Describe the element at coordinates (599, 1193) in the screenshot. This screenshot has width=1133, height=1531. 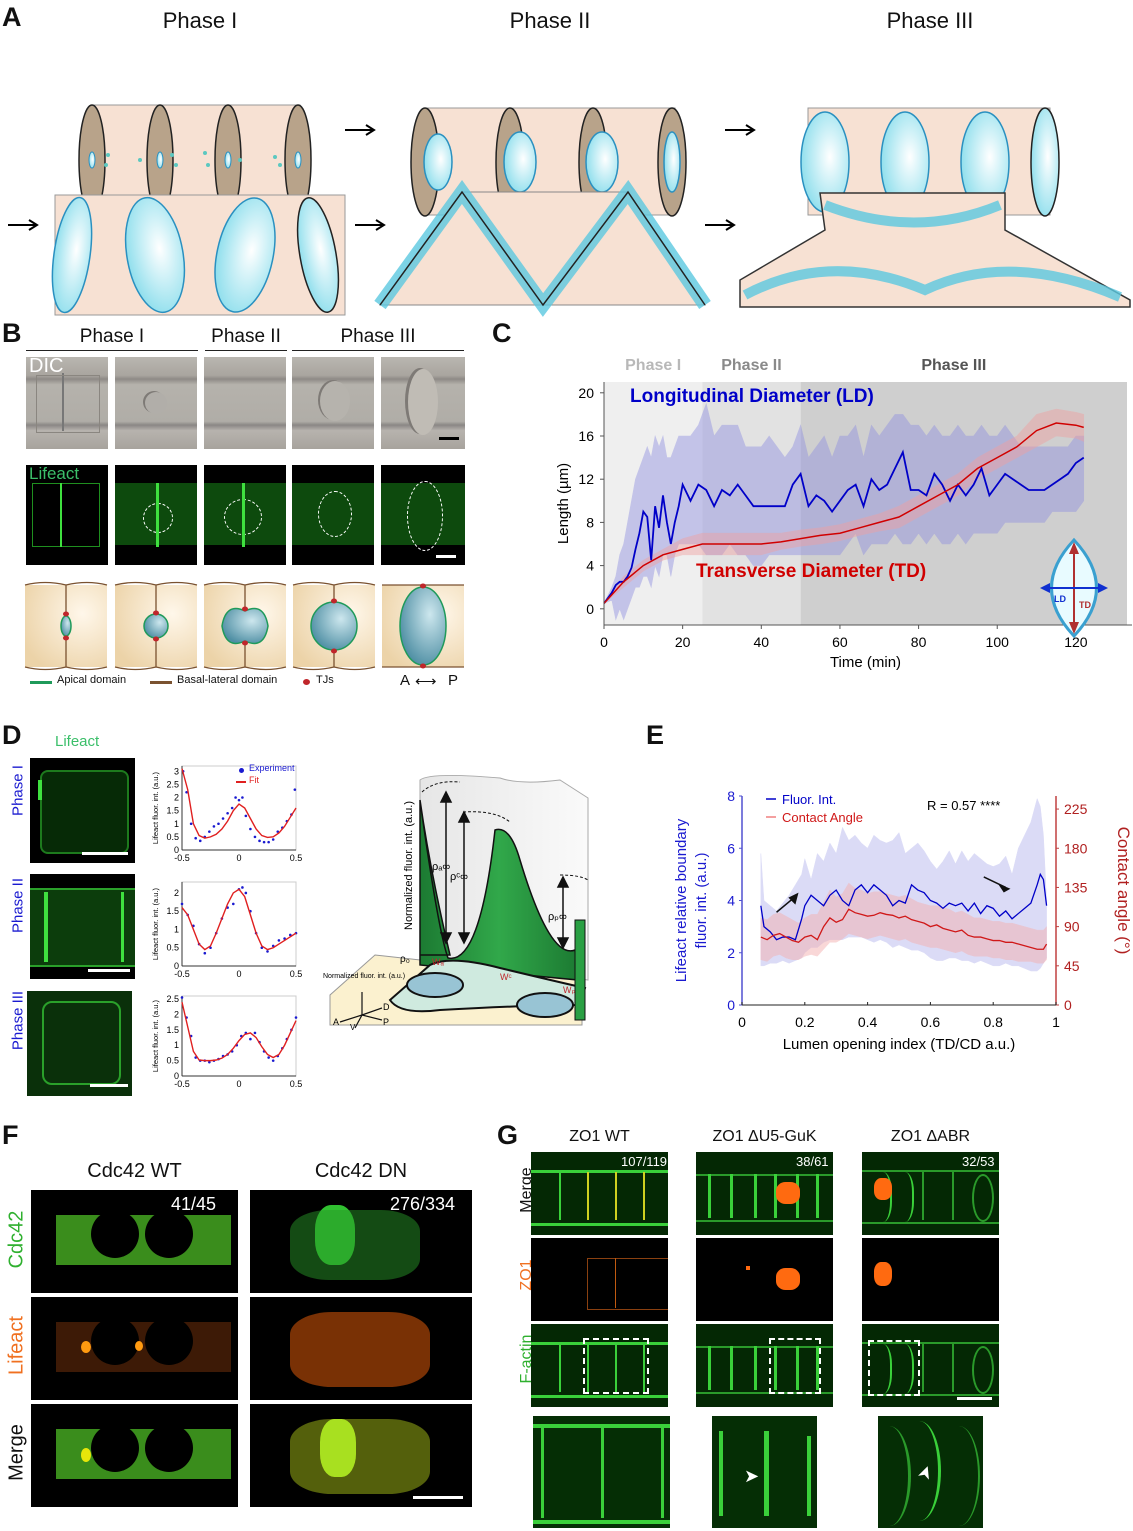
I see `panel-g-wt-merge: 107/119` at that location.